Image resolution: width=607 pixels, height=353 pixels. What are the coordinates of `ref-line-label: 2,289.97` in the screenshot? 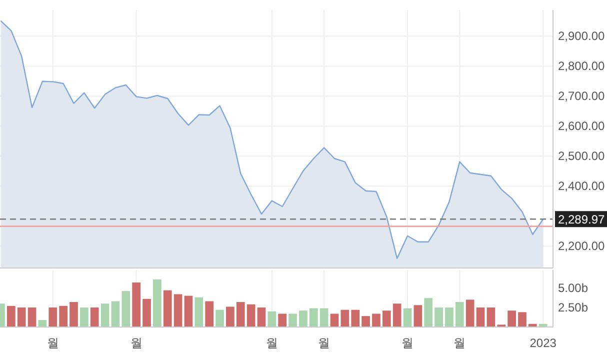 It's located at (582, 219).